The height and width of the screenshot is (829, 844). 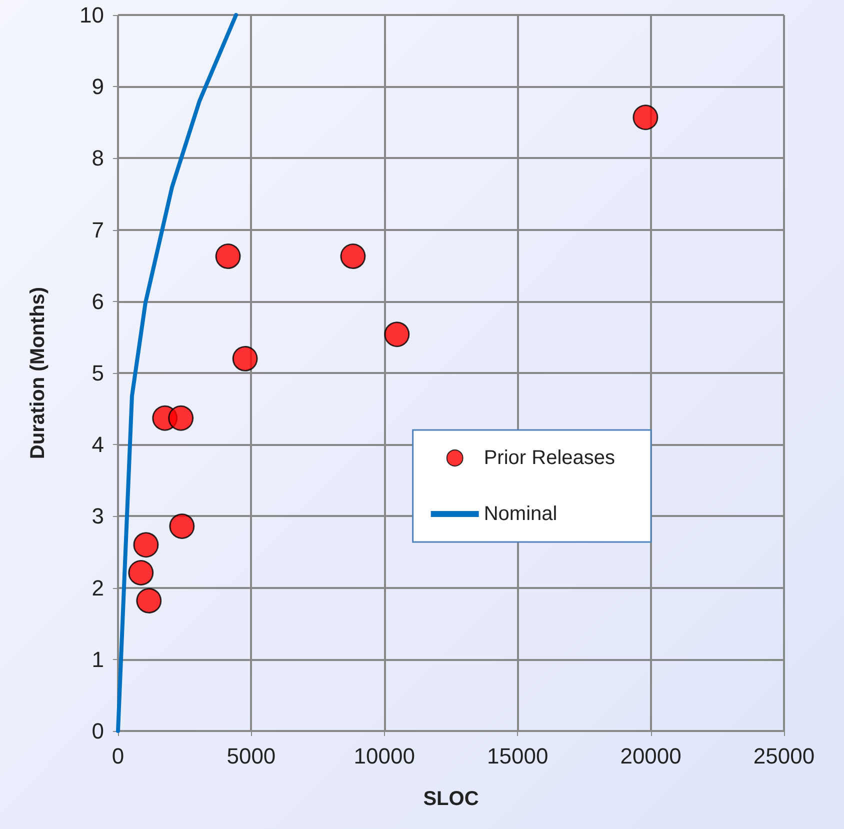 What do you see at coordinates (384, 756) in the screenshot?
I see `x-tick-label: 10000` at bounding box center [384, 756].